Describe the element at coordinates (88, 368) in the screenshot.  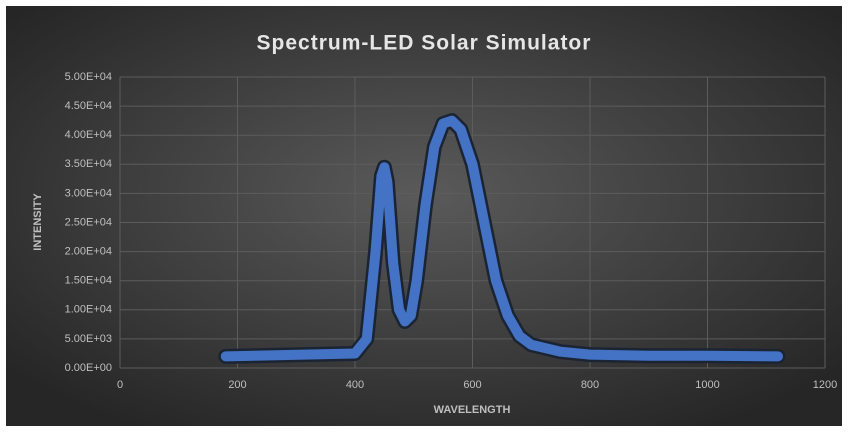
I see `y-tick-label: 0.00E+00` at that location.